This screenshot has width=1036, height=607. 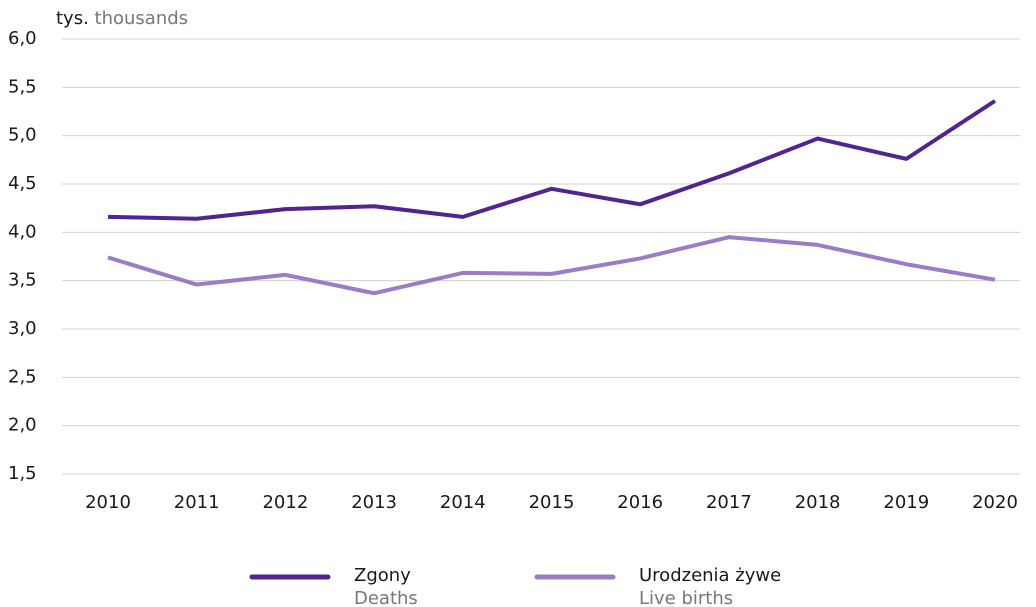 What do you see at coordinates (22, 473) in the screenshot?
I see `y-tick-label: 1,5` at bounding box center [22, 473].